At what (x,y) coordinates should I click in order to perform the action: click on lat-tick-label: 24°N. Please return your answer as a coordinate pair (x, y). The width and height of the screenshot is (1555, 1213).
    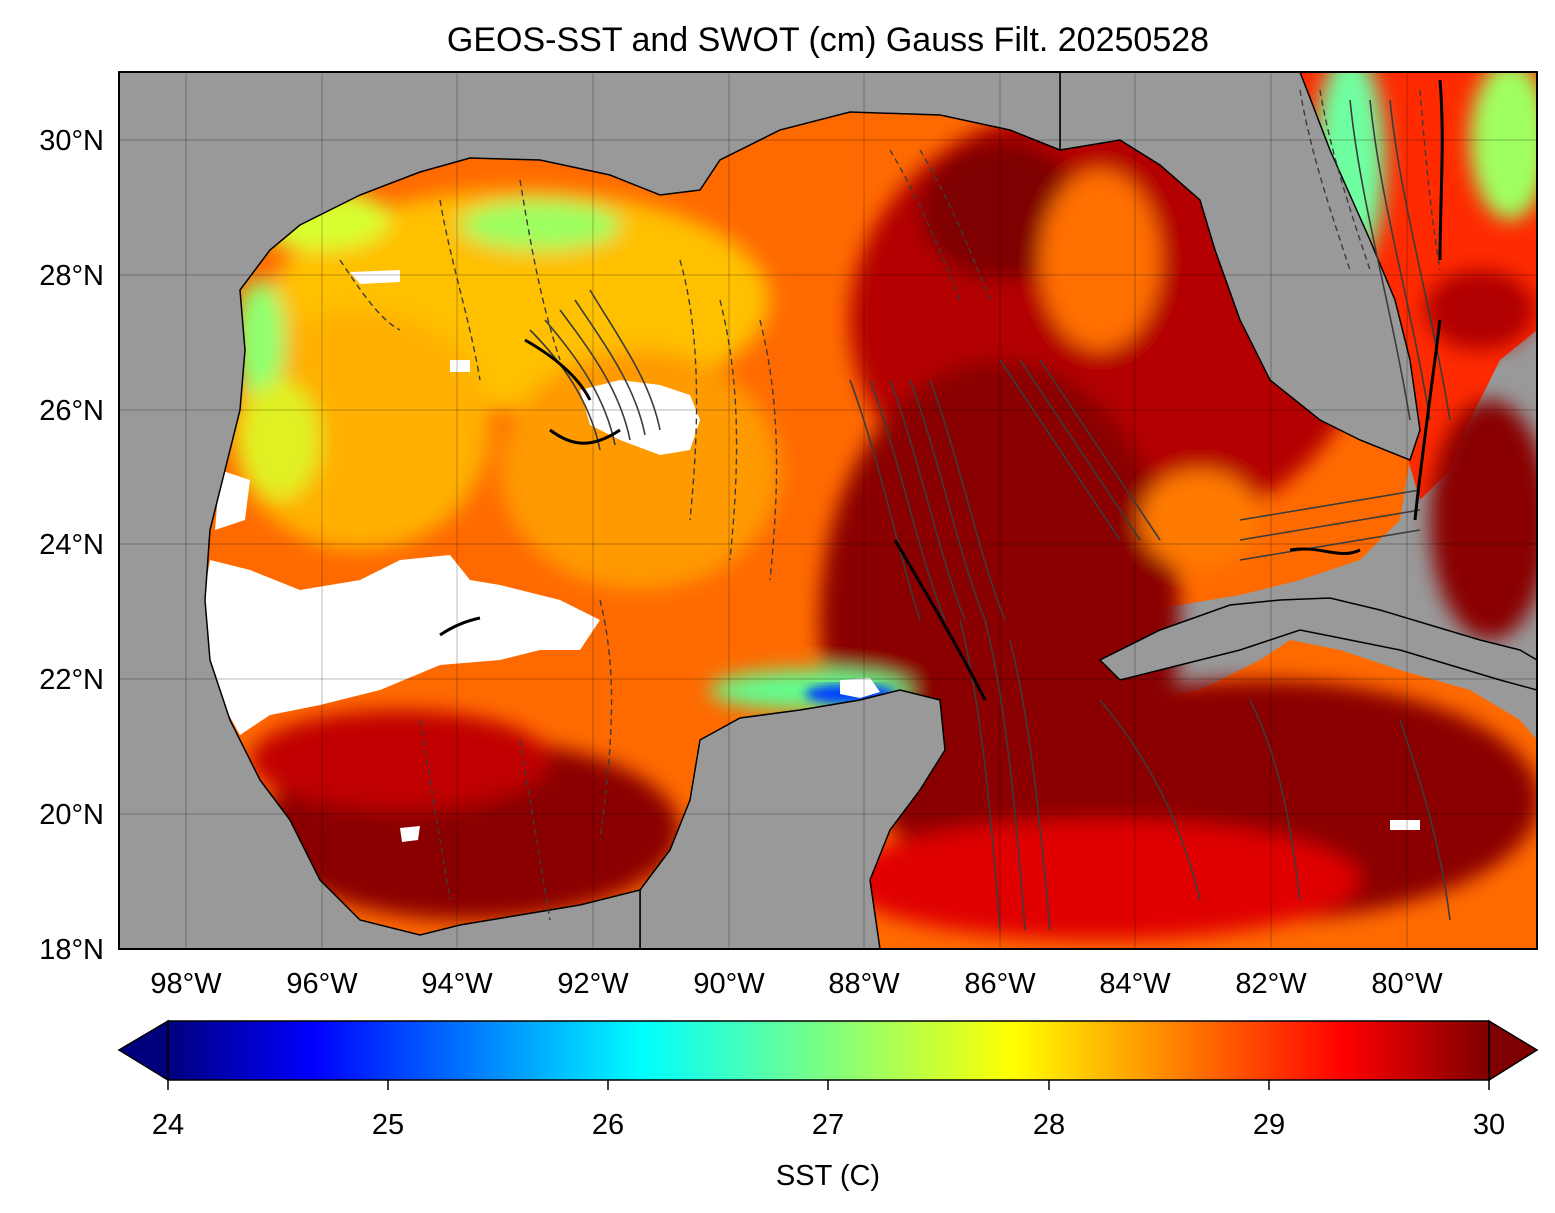
    Looking at the image, I should click on (71, 545).